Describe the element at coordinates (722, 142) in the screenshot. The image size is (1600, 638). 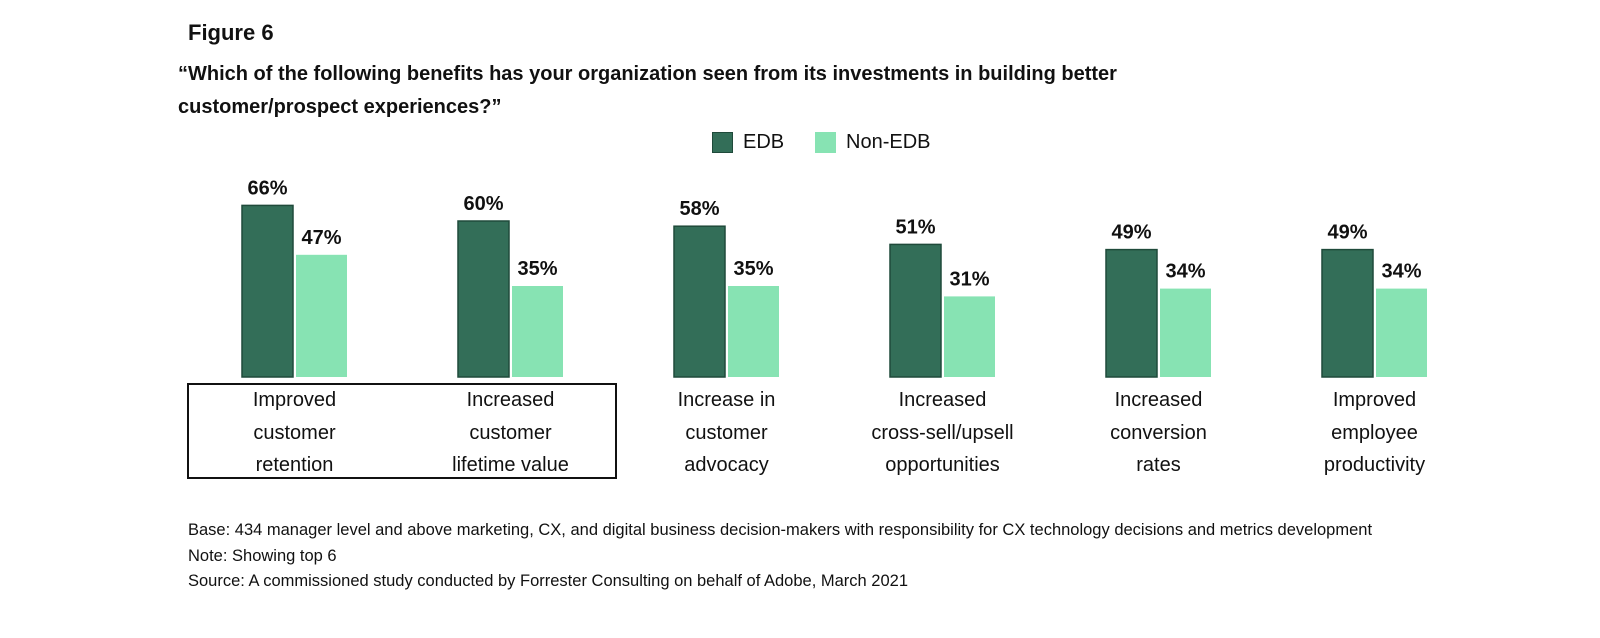
I see `legend-swatch-edb` at that location.